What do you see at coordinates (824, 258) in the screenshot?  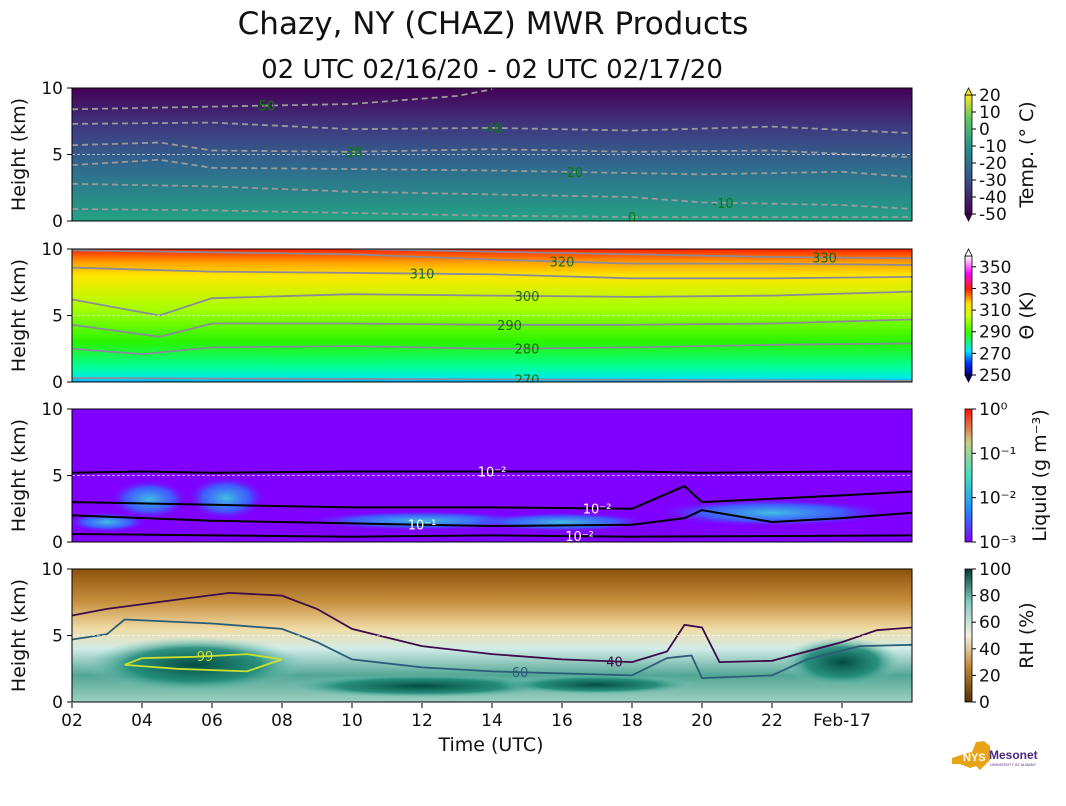 I see `contour-label: 330` at bounding box center [824, 258].